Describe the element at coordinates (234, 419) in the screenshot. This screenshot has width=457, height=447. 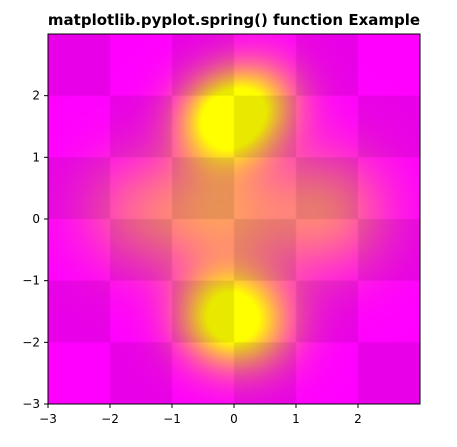
I see `x-tick-label: 0` at that location.